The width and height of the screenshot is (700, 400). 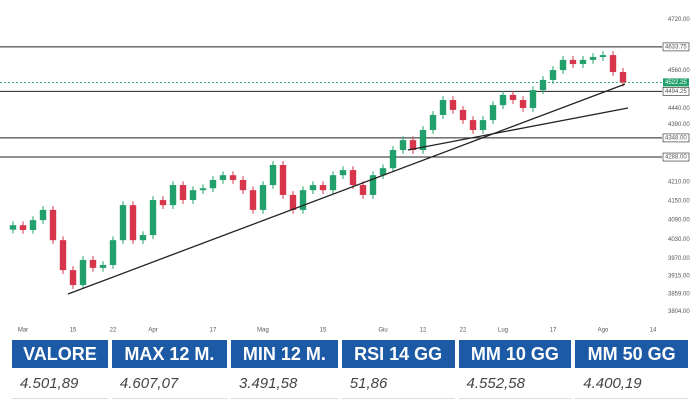 I want to click on y-tick-label: 4210.00, so click(x=679, y=182).